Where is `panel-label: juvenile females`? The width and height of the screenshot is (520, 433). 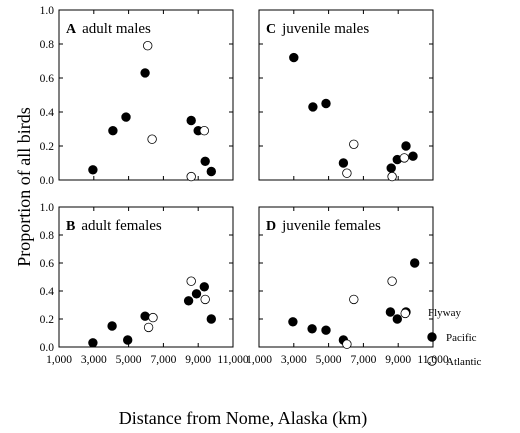 panel-label: juvenile females is located at coordinates (331, 226).